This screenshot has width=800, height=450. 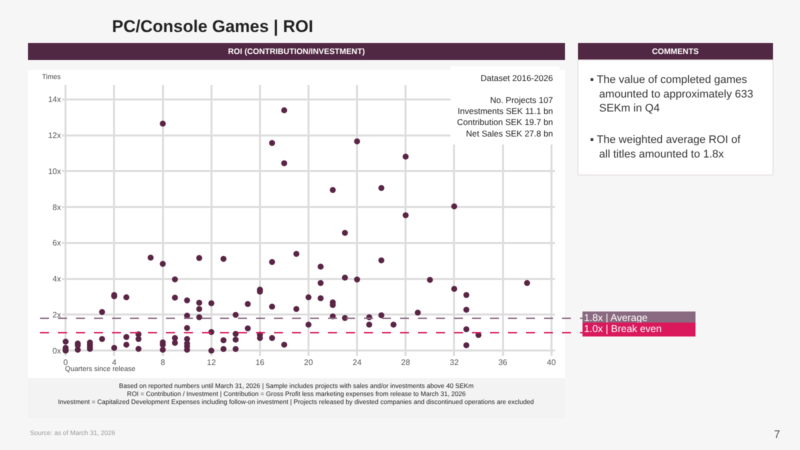 I want to click on y-tick-label: 4x, so click(x=56, y=279).